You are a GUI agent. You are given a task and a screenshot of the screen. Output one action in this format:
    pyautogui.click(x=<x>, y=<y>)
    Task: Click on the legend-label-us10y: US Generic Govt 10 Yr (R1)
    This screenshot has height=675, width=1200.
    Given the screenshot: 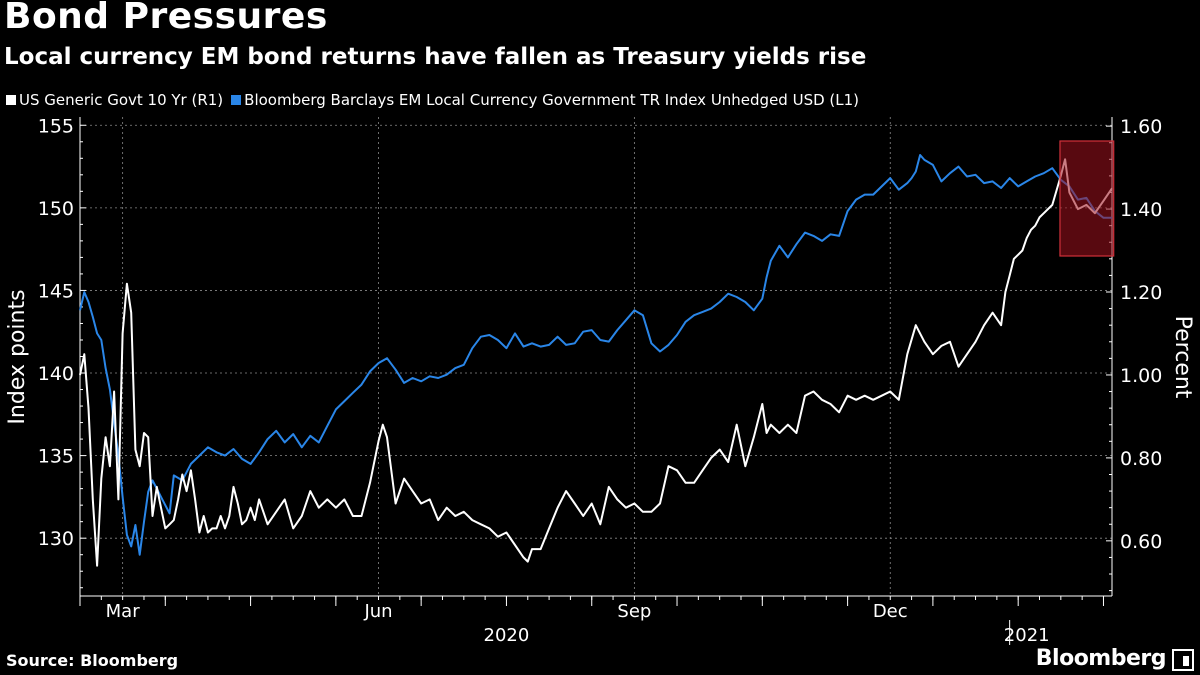 What is the action you would take?
    pyautogui.click(x=121, y=100)
    